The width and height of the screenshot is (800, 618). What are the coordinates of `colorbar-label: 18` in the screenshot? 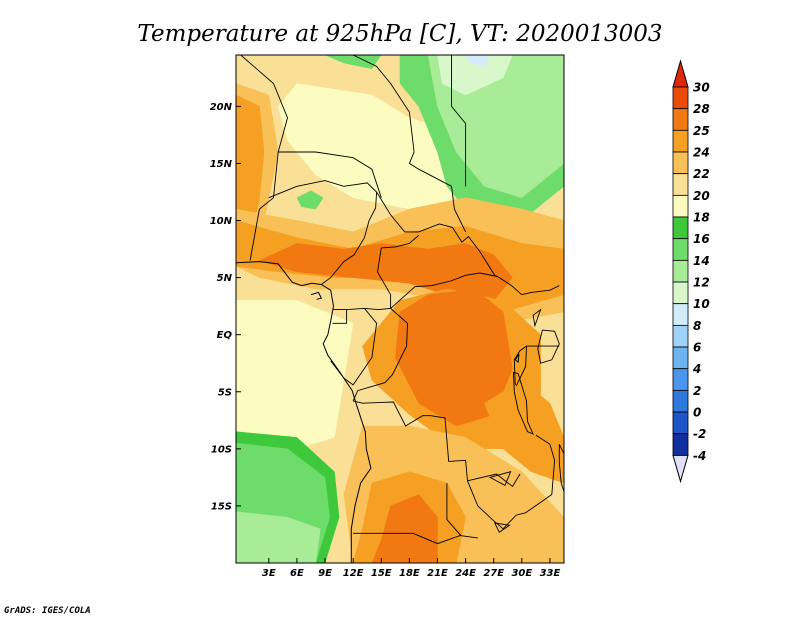 It's located at (701, 218).